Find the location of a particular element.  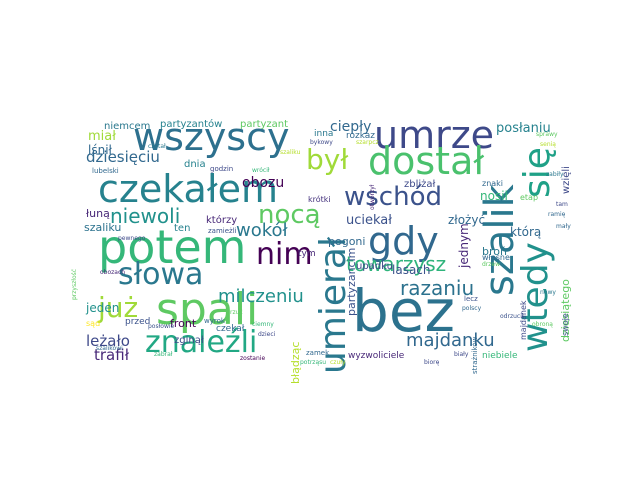

word-jednym: jednym is located at coordinates (464, 245).